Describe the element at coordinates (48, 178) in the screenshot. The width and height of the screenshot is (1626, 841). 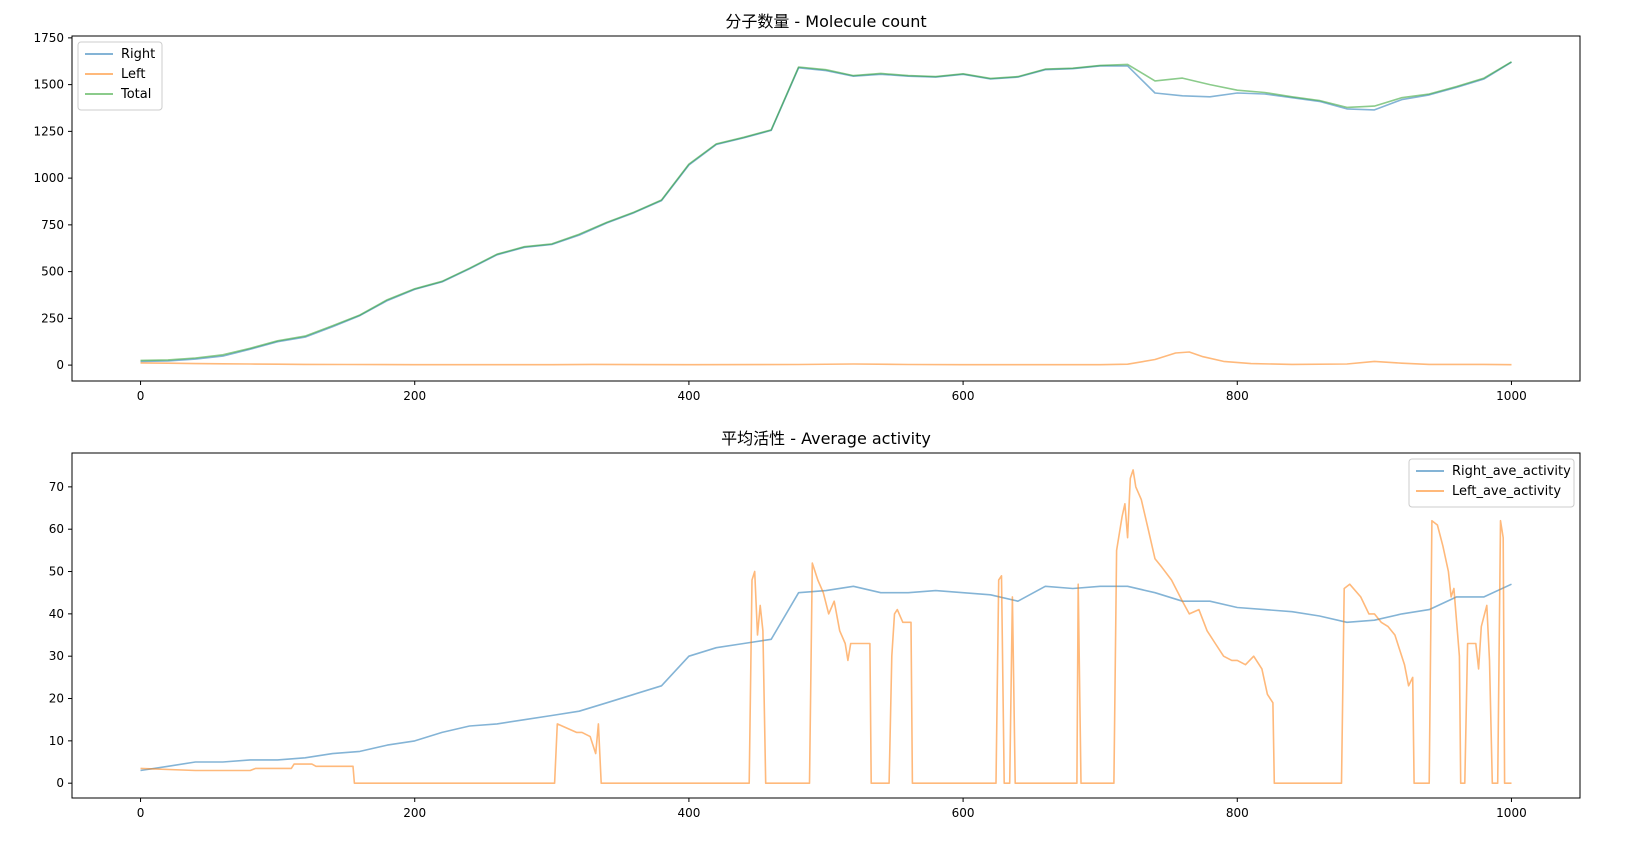
I see `y-tick-label: 1000` at that location.